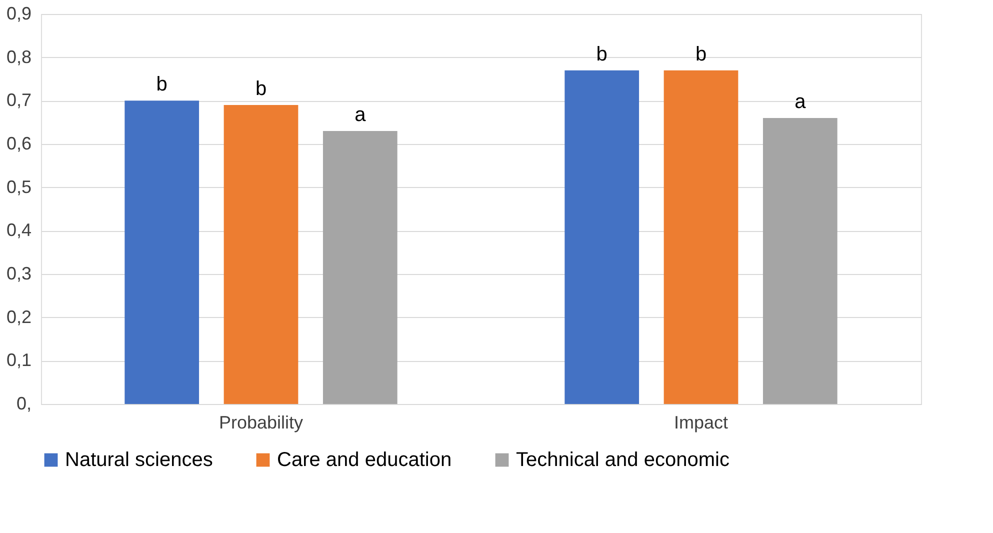 The image size is (993, 533). Describe the element at coordinates (24, 404) in the screenshot. I see `y-tick-label: 0,` at that location.